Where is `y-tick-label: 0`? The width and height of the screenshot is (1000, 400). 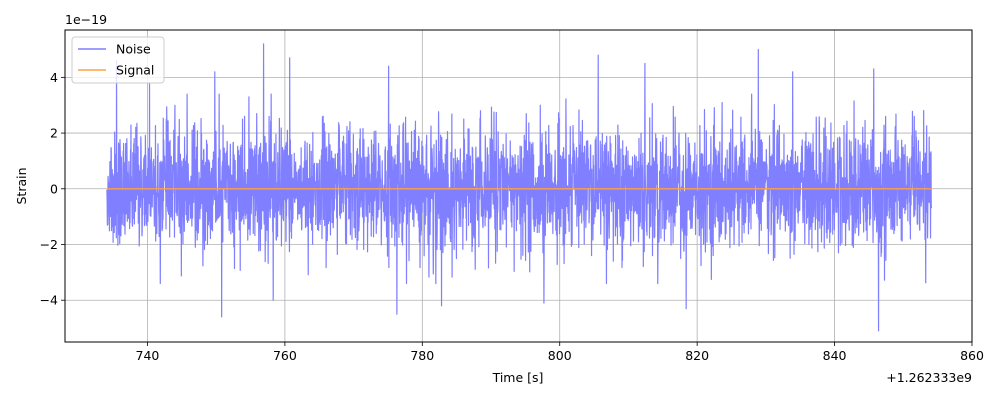
y-tick-label: 0 is located at coordinates (54, 188).